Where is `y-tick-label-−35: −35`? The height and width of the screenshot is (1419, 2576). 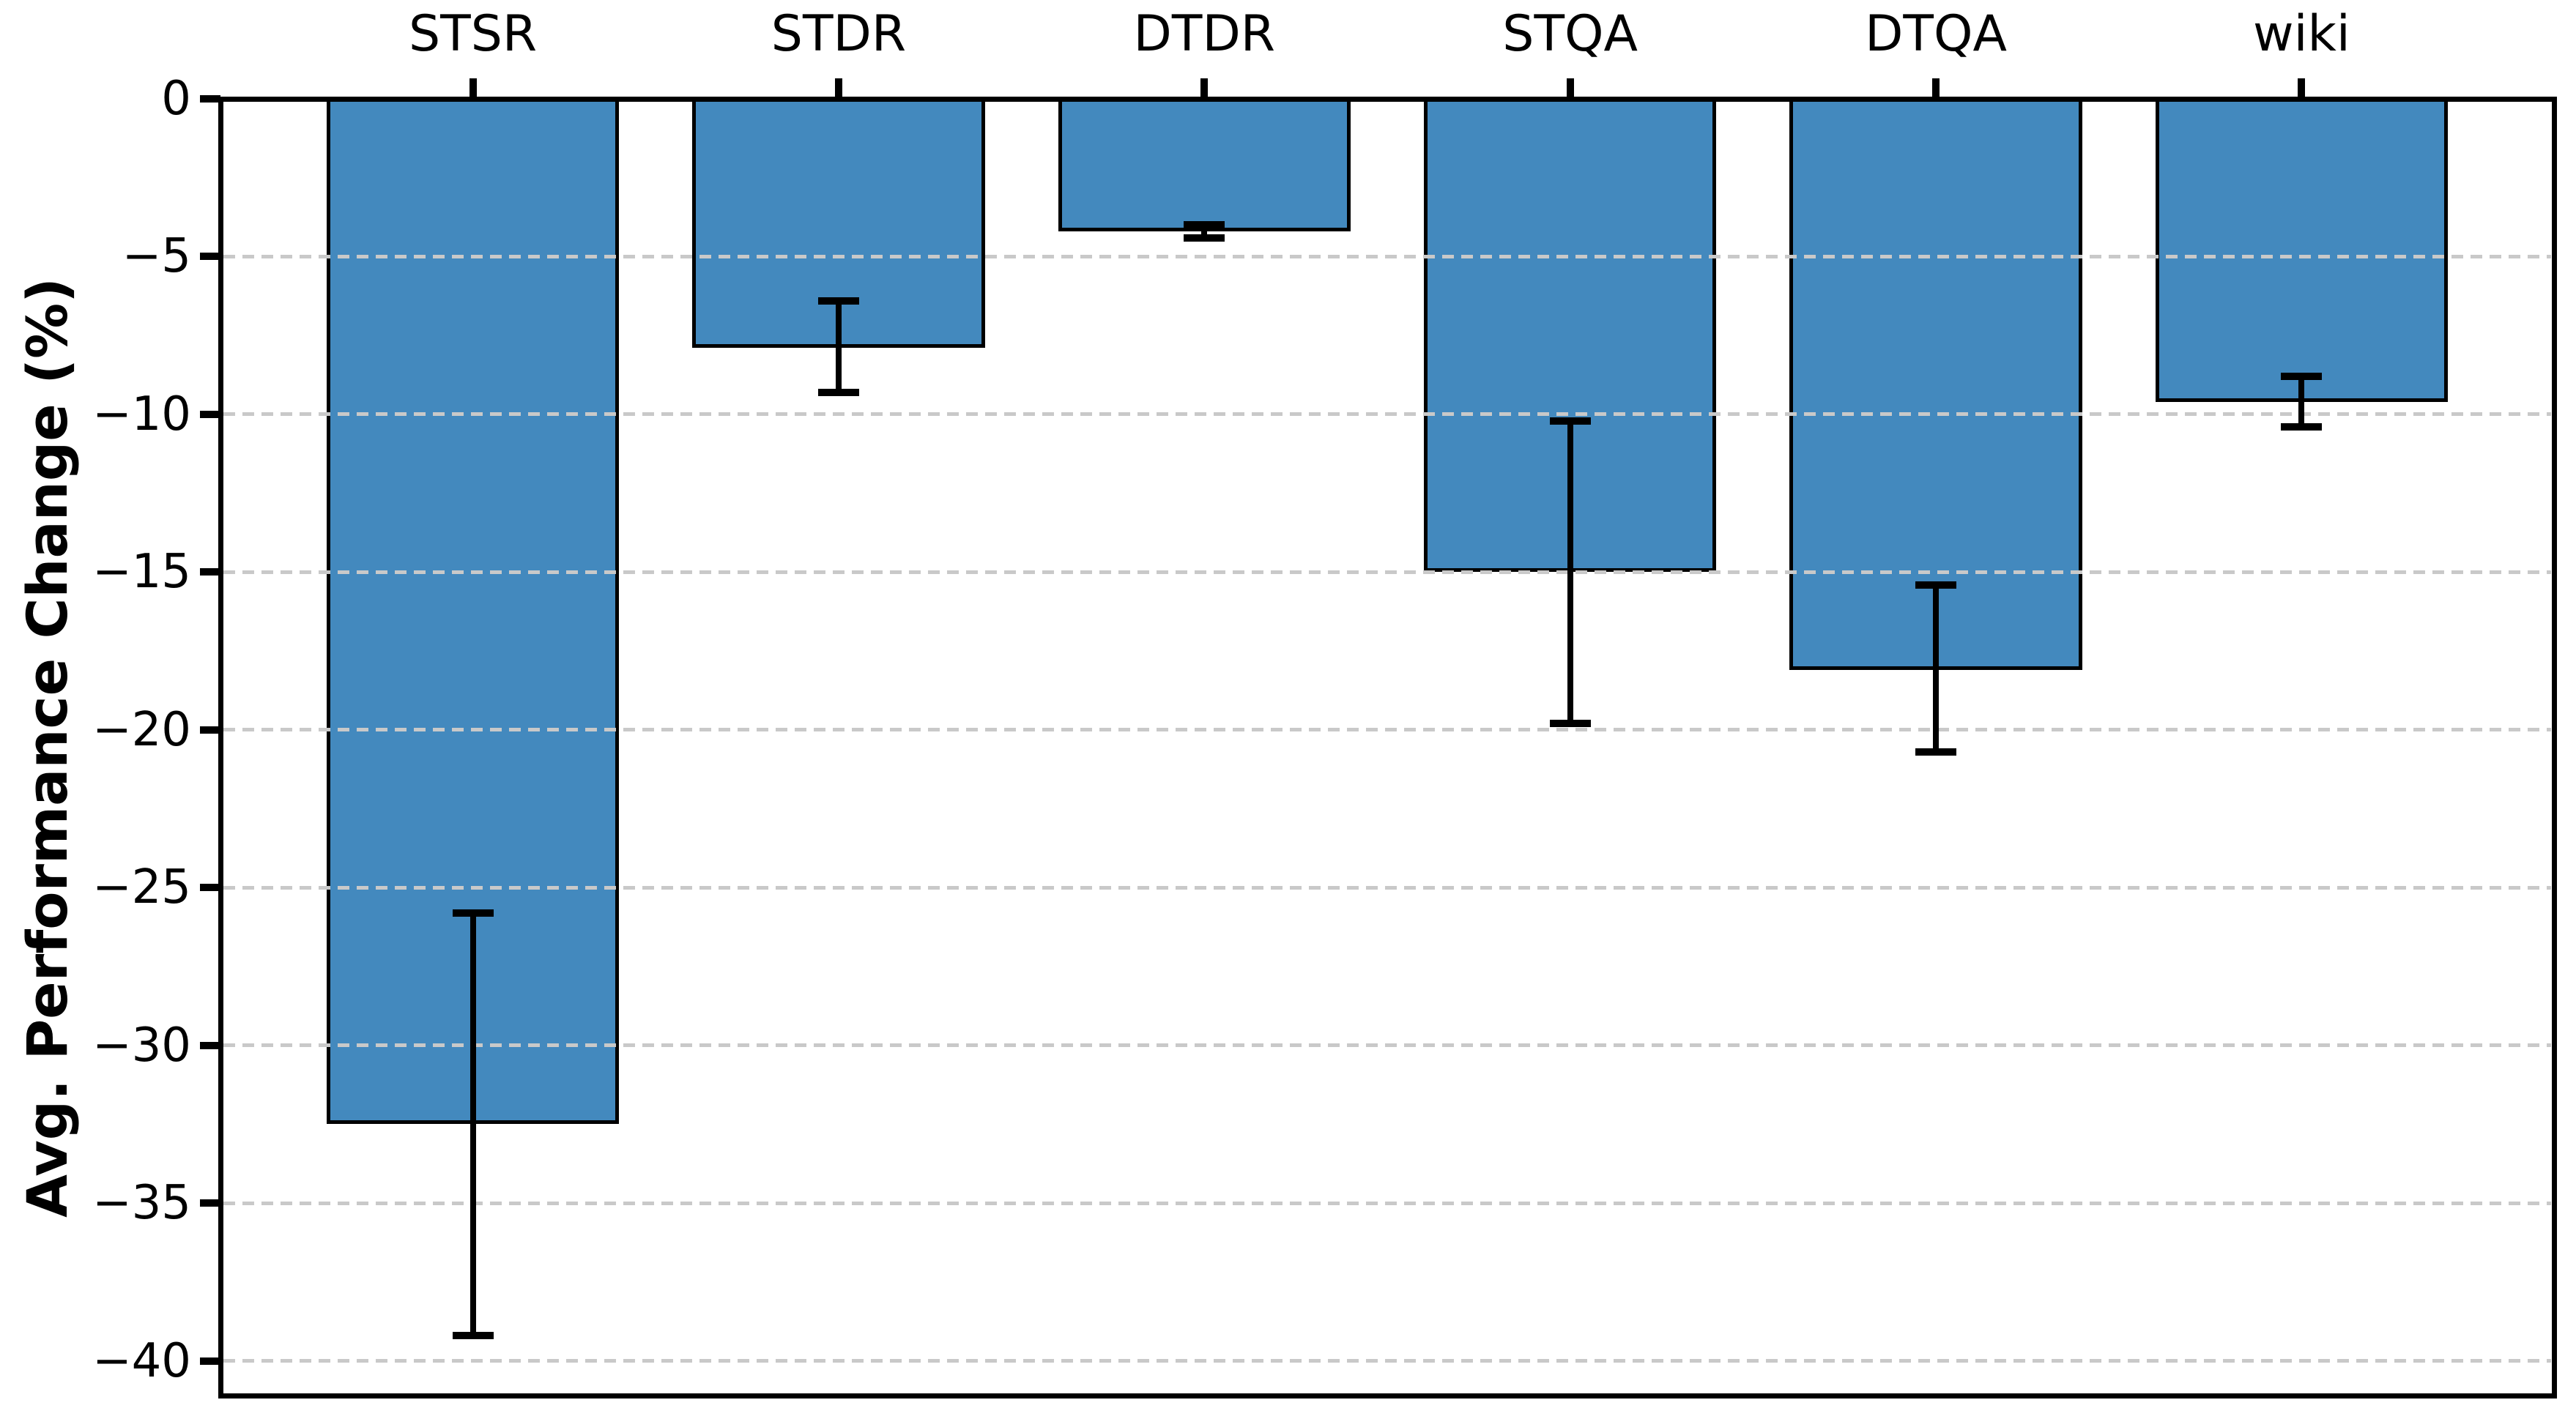 y-tick-label-−35: −35 is located at coordinates (141, 1203).